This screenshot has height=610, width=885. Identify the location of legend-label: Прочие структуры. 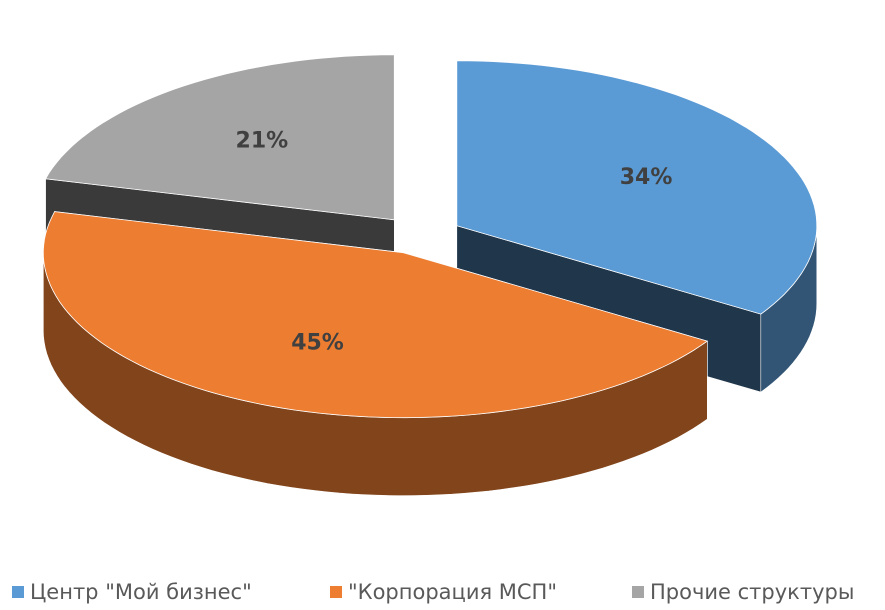
(752, 592).